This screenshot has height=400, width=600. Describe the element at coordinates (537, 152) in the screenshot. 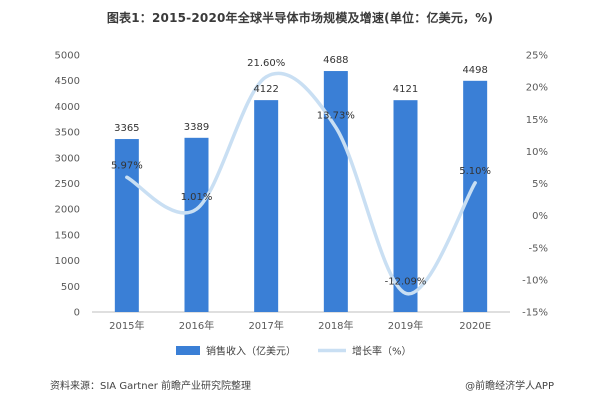

I see `y-right-tick-label: 10%` at that location.